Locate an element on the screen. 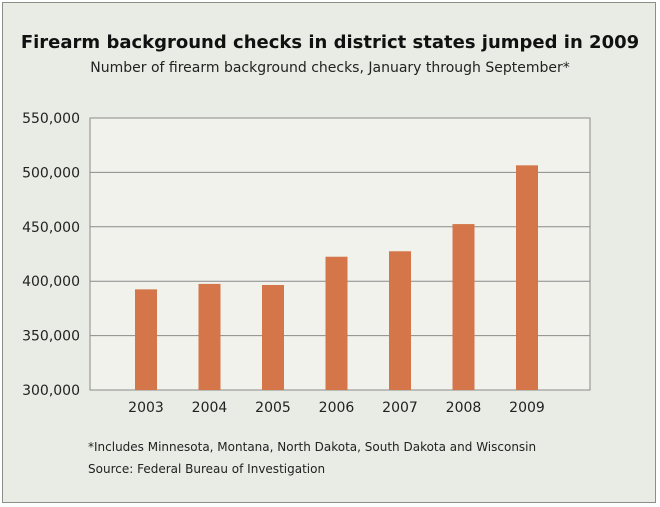 The image size is (660, 507). x-tick-label: 2009 is located at coordinates (527, 408).